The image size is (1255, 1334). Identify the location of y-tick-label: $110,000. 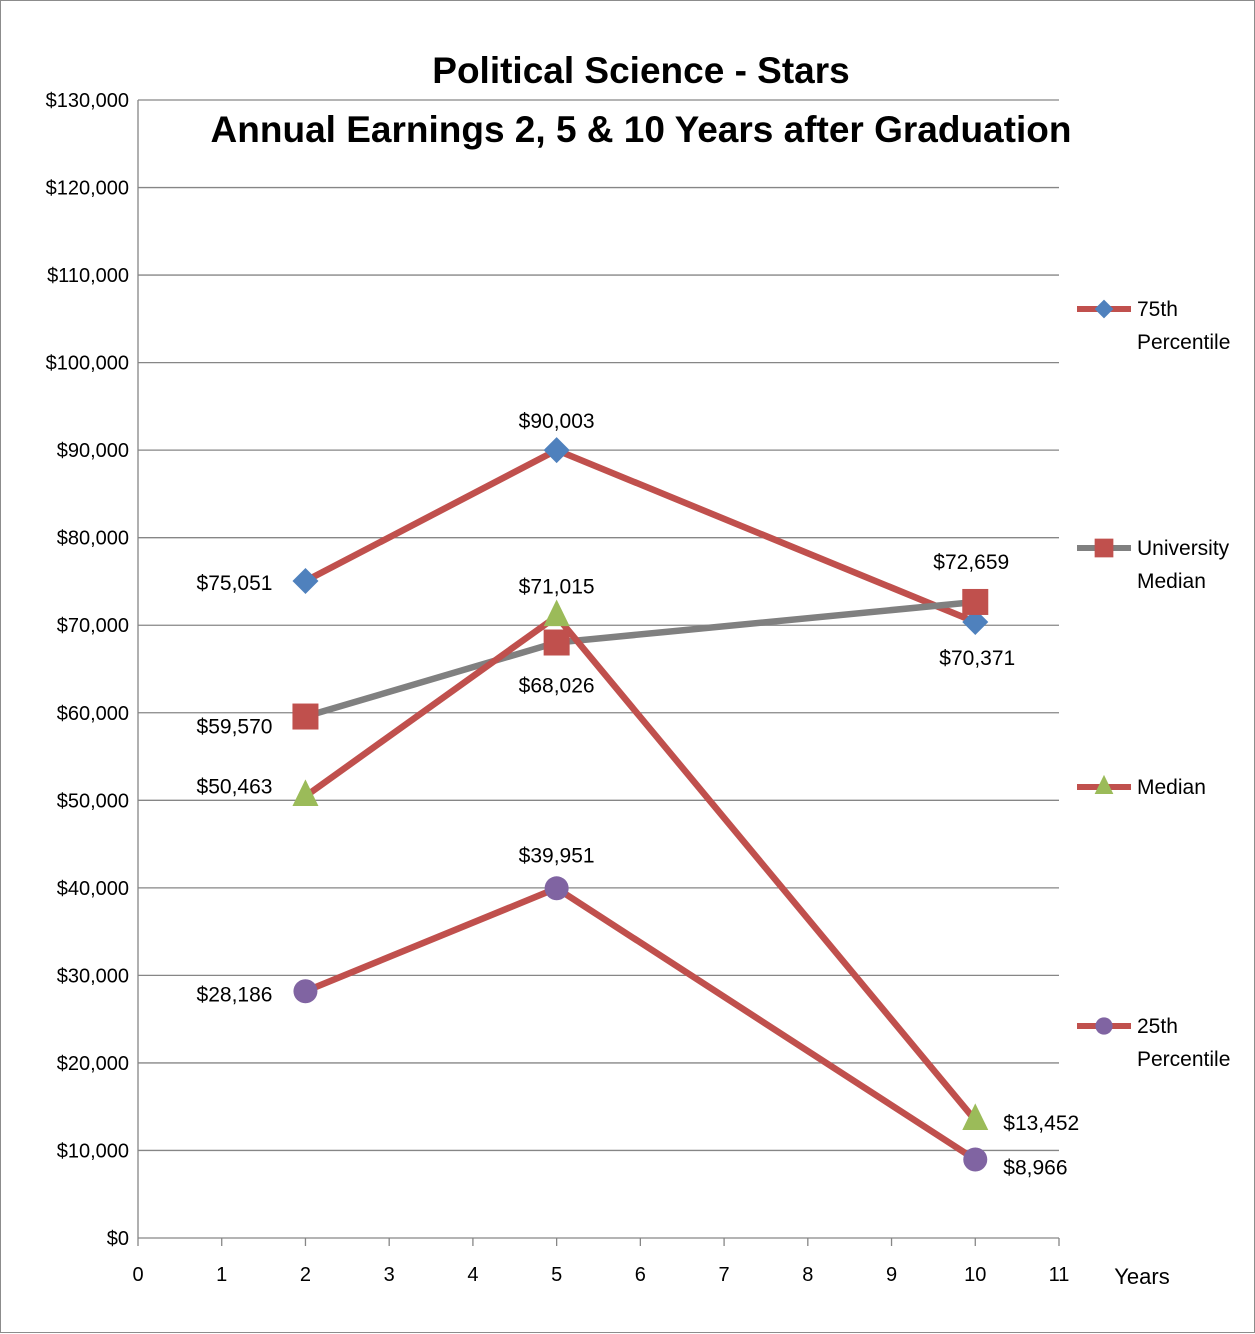
(88, 276).